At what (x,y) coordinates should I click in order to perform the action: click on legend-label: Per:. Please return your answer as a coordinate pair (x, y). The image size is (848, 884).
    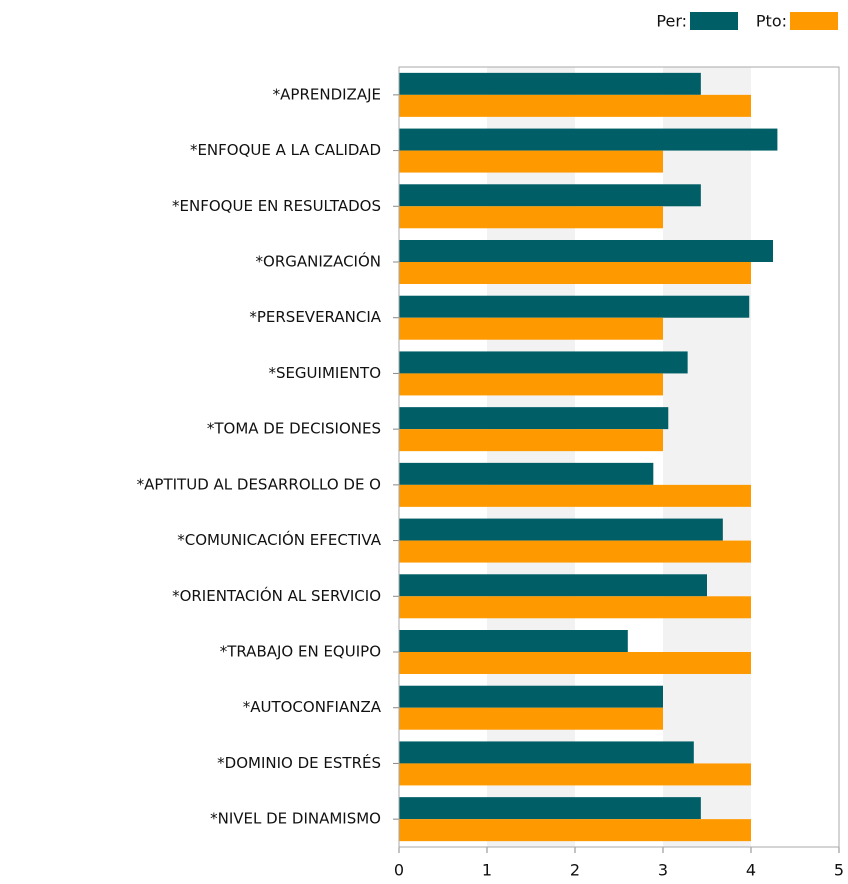
    Looking at the image, I should click on (671, 21).